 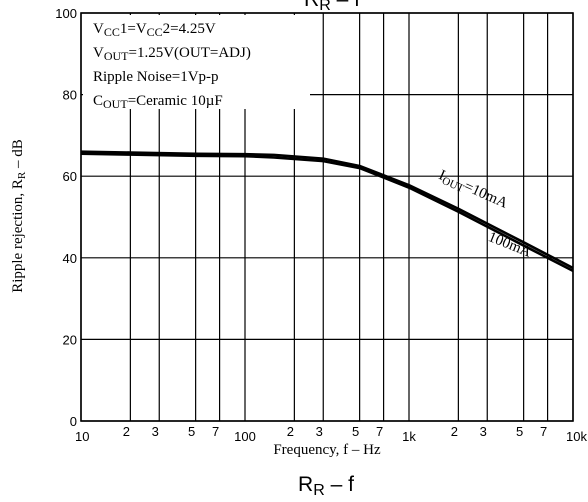 I want to click on condition-line: Ripple Noise=1Vp-p, so click(x=156, y=77).